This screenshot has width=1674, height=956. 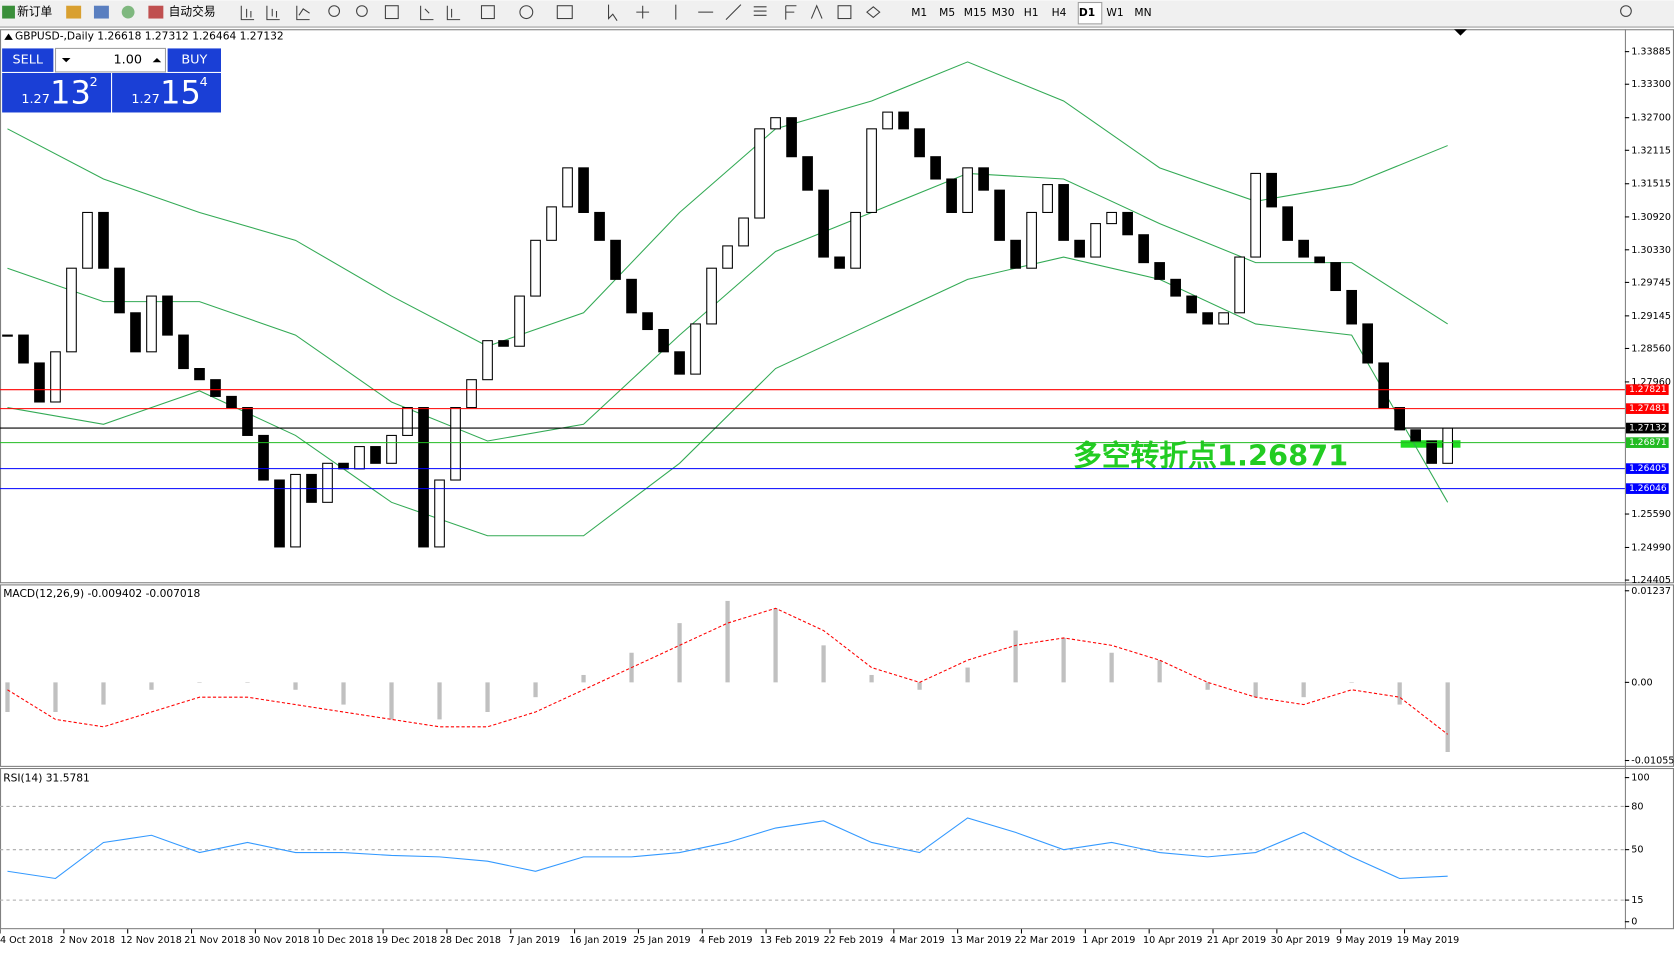 I want to click on rsi-line, so click(x=727, y=848).